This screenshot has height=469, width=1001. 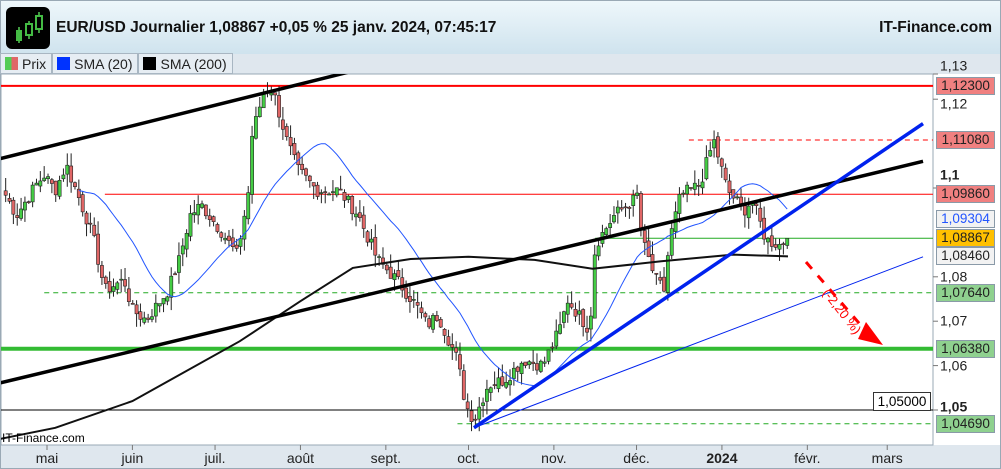 I want to click on legend-swatch, so click(x=150, y=63).